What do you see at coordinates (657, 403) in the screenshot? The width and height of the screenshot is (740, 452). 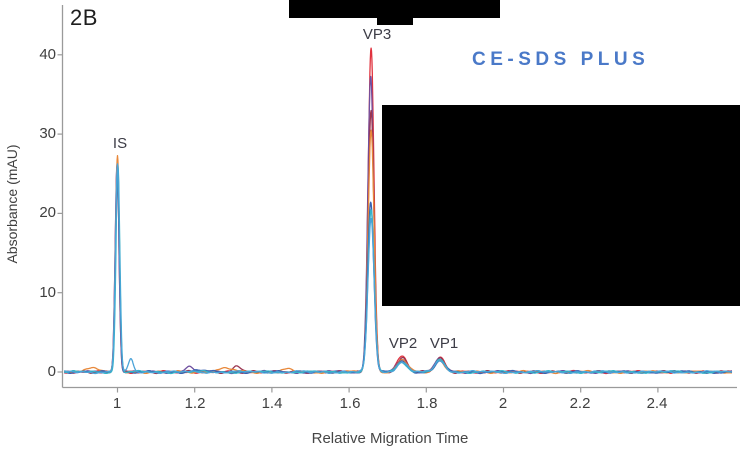 I see `xtick-2-4: 2.4` at bounding box center [657, 403].